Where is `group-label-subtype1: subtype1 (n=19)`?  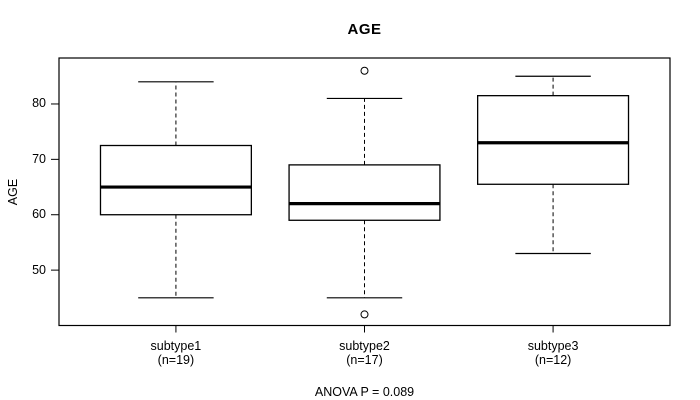 group-label-subtype1: subtype1 (n=19) is located at coordinates (176, 353).